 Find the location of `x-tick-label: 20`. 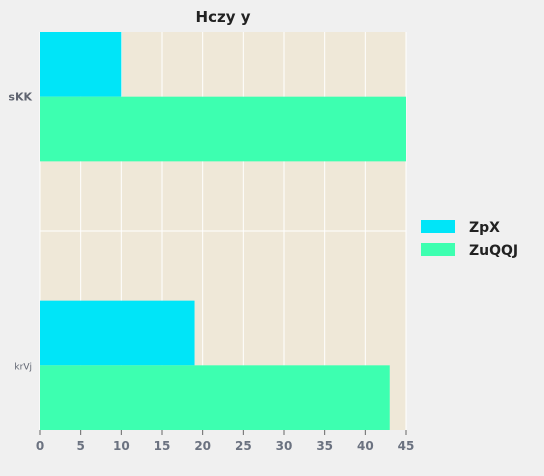

x-tick-label: 20 is located at coordinates (202, 446).